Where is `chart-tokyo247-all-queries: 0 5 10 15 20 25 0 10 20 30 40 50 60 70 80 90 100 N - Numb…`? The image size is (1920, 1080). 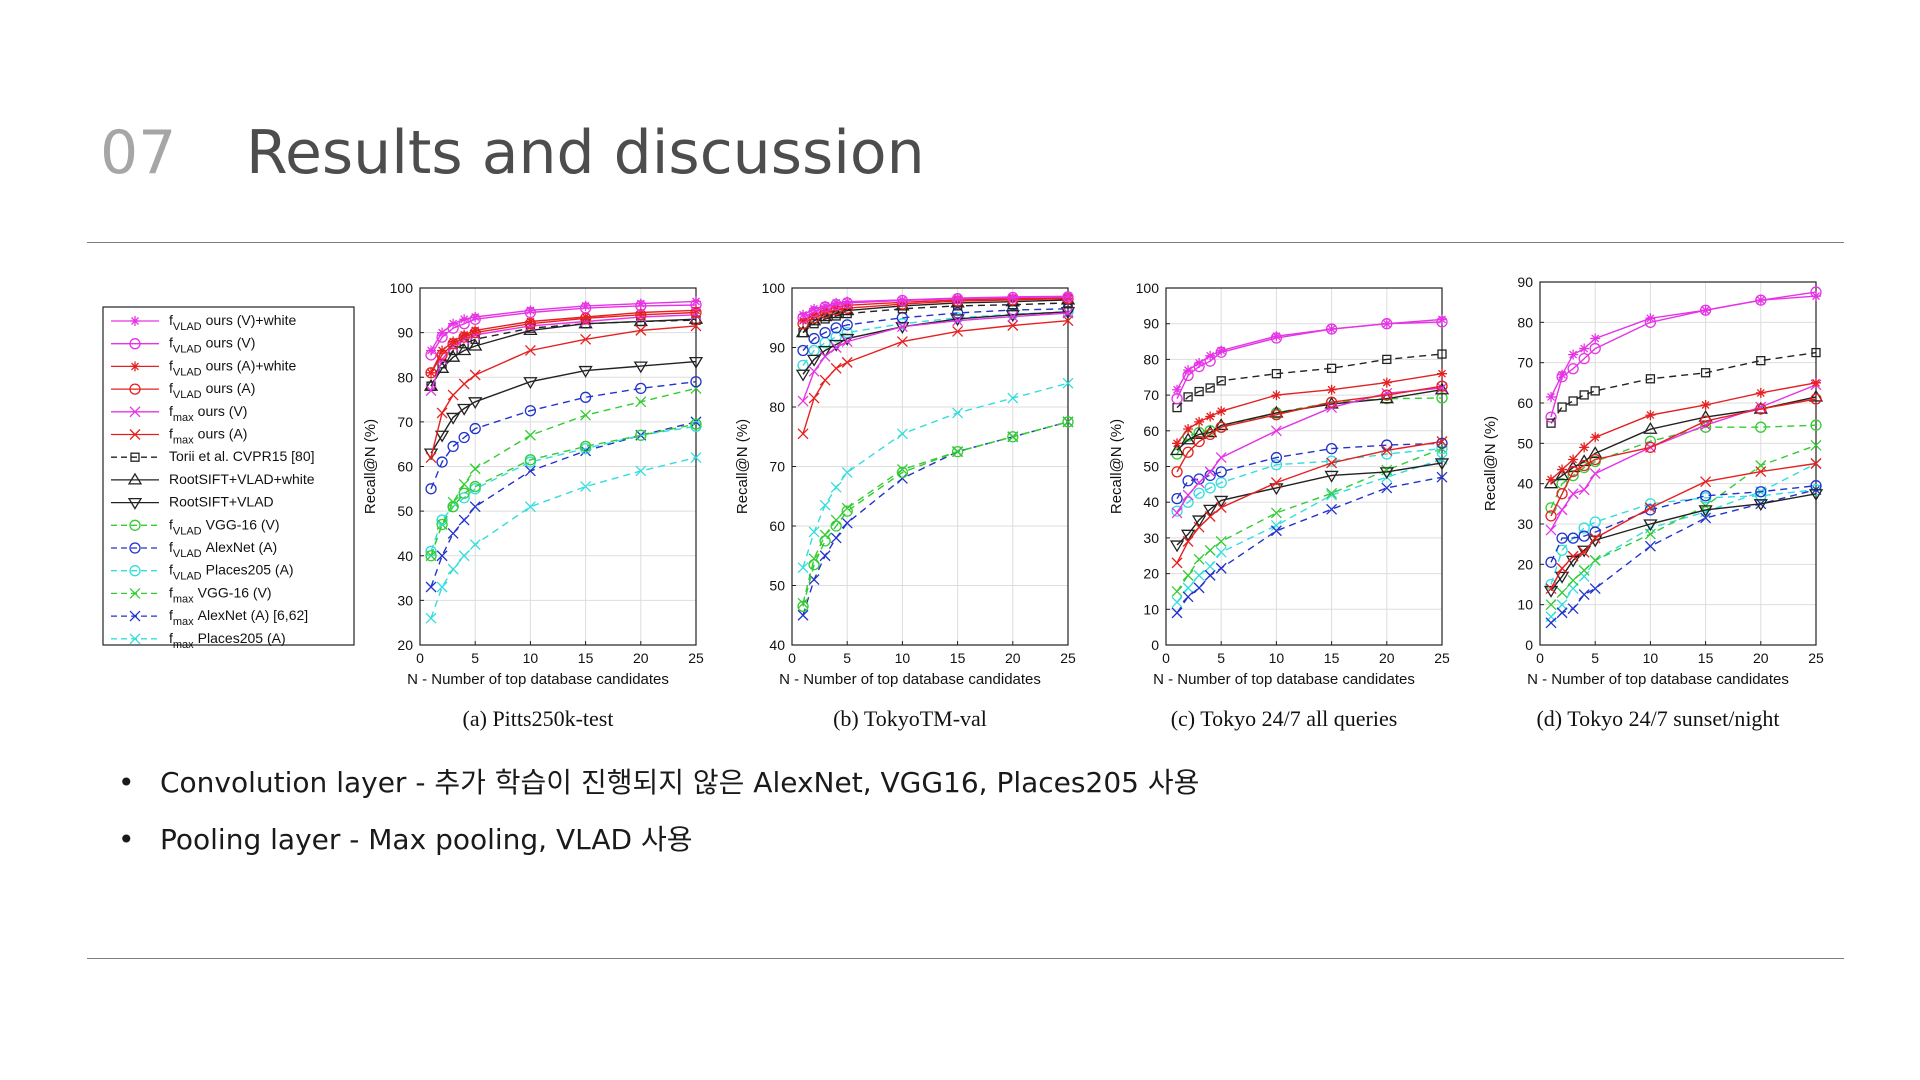 chart-tokyo247-all-queries: 0 5 10 15 20 25 0 10 20 30 40 50 60 70 80 90 100 N - Numb… is located at coordinates (1279, 505).